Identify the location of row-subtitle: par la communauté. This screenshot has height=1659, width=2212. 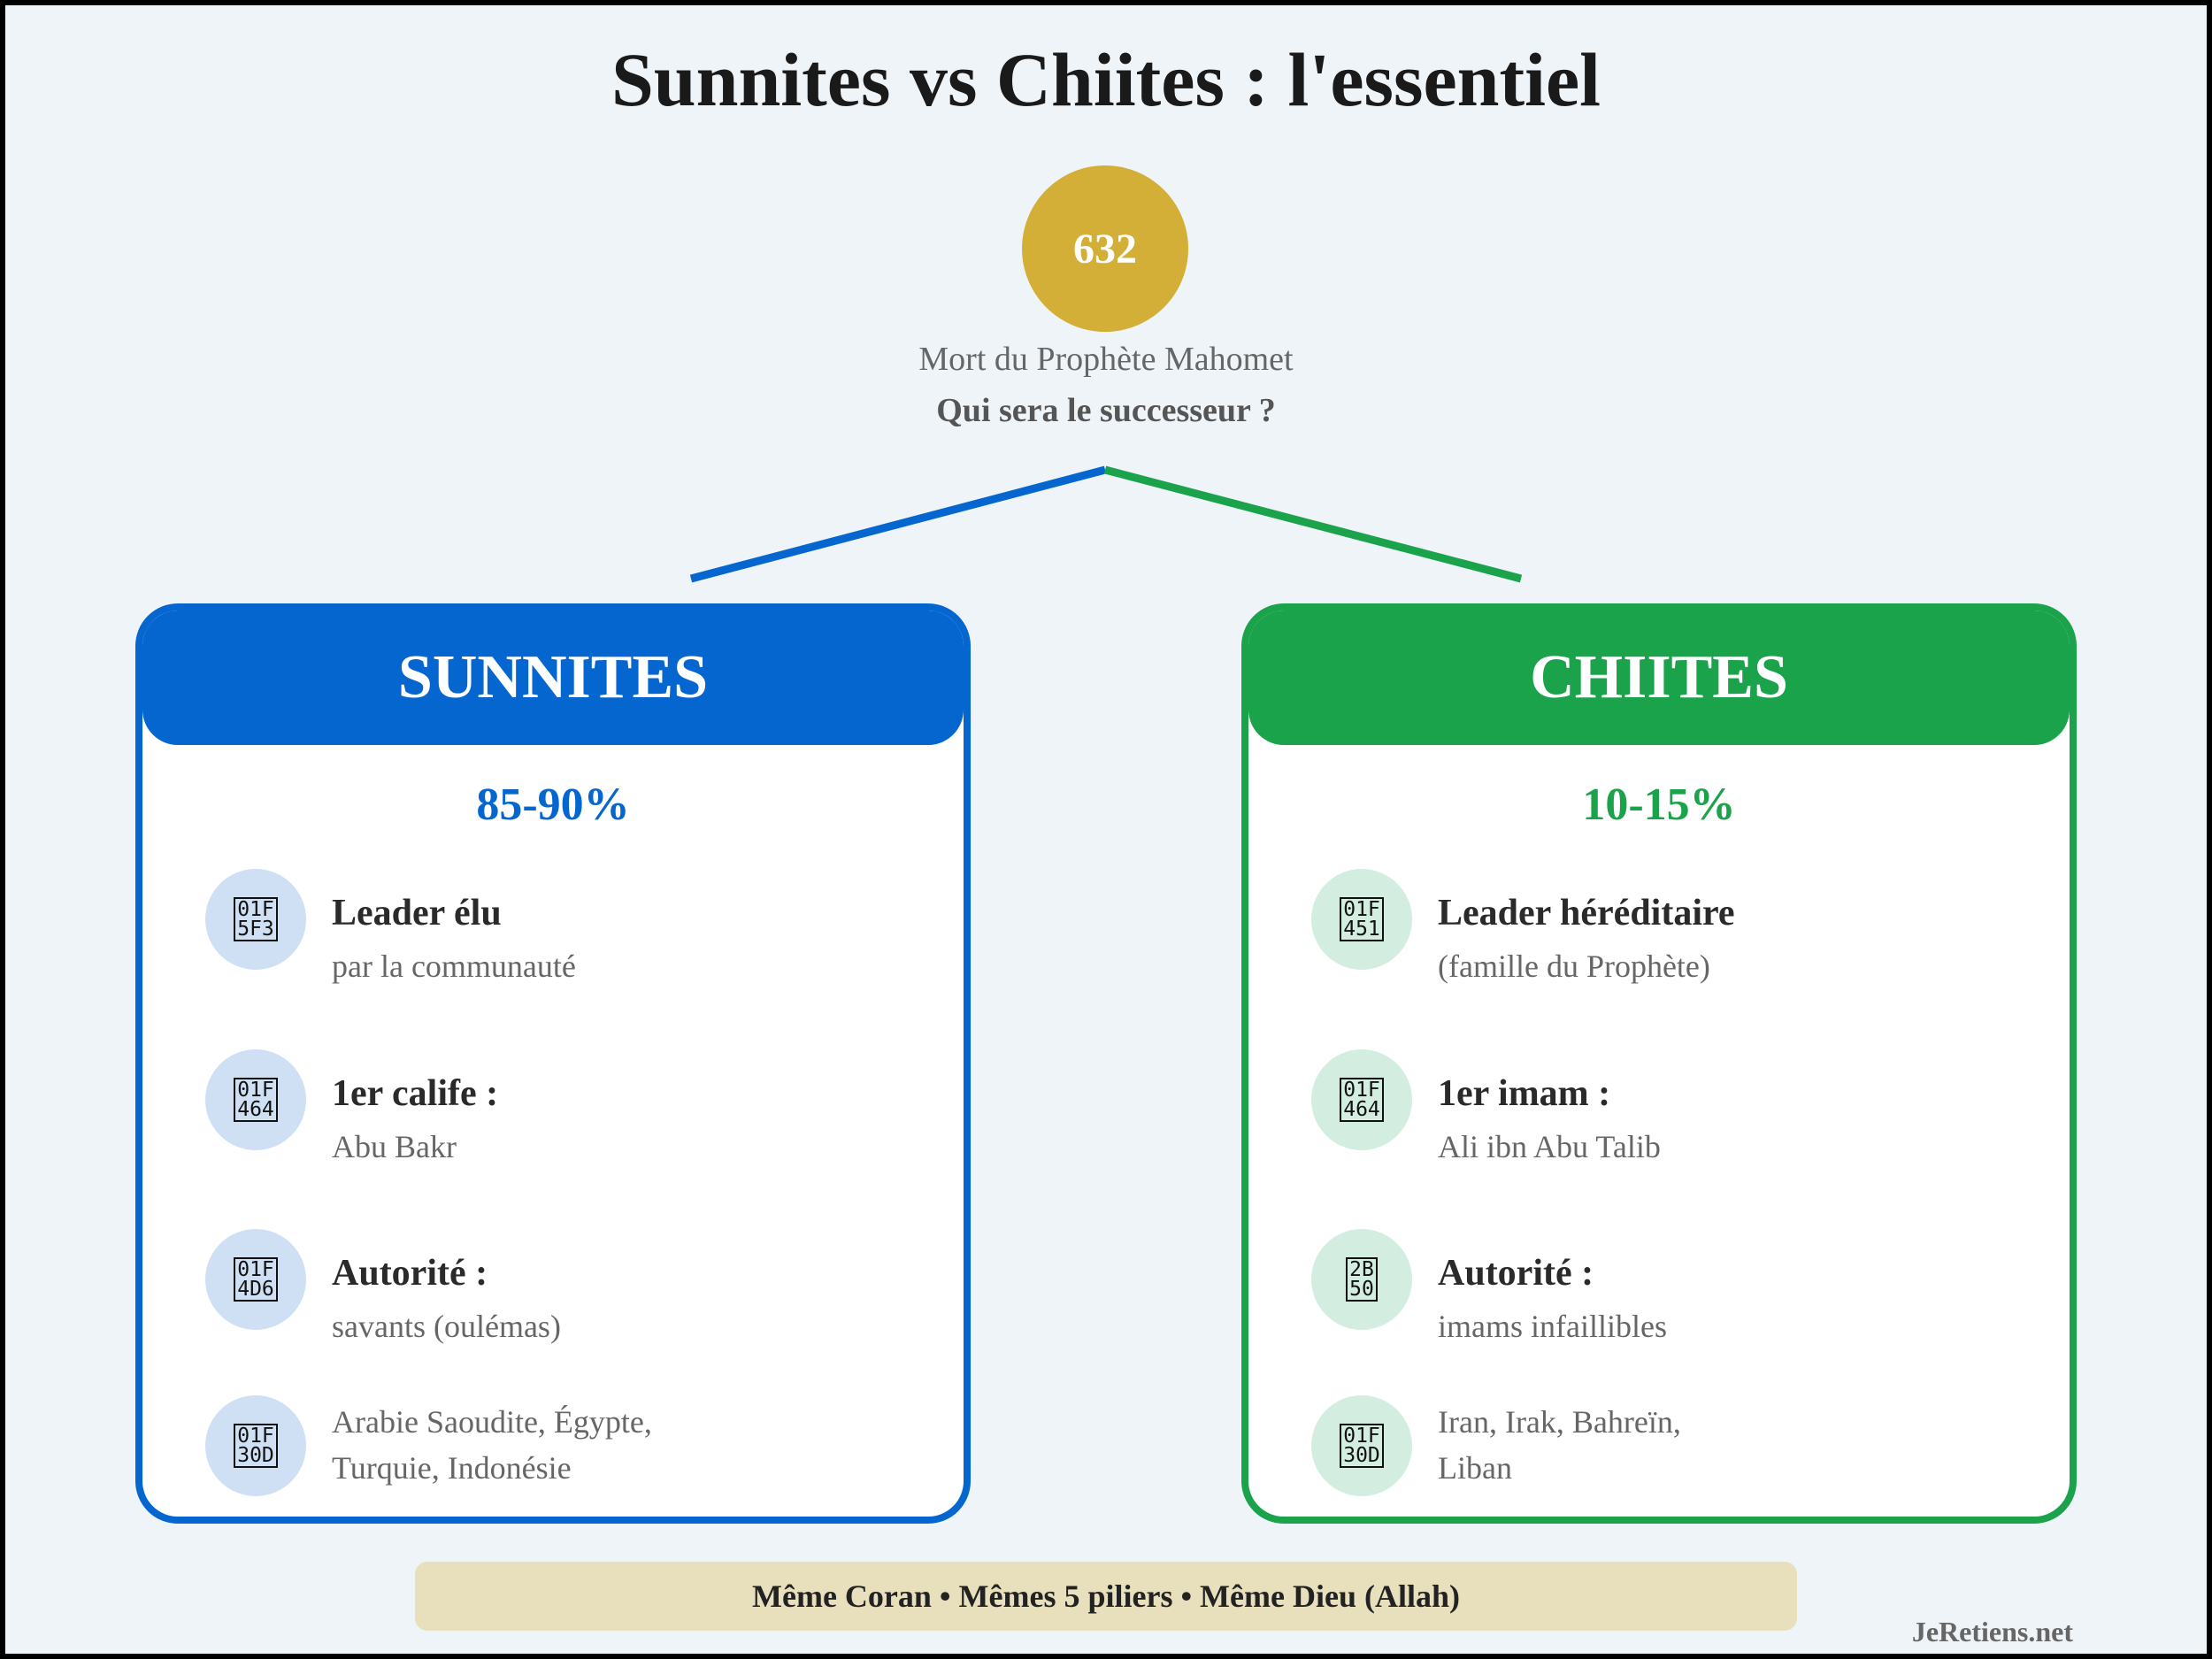
(454, 967).